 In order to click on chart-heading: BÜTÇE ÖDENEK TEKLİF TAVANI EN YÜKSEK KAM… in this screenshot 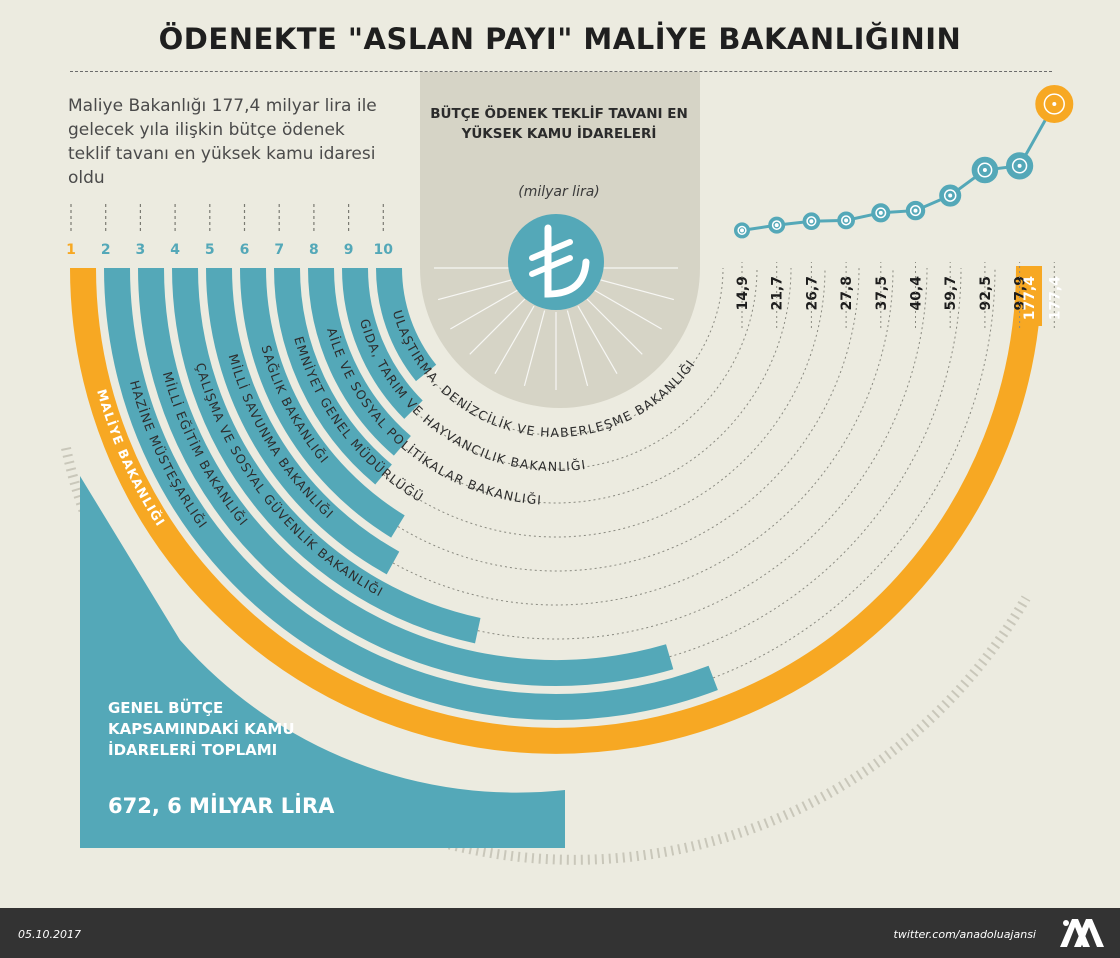, I will do `click(559, 124)`.